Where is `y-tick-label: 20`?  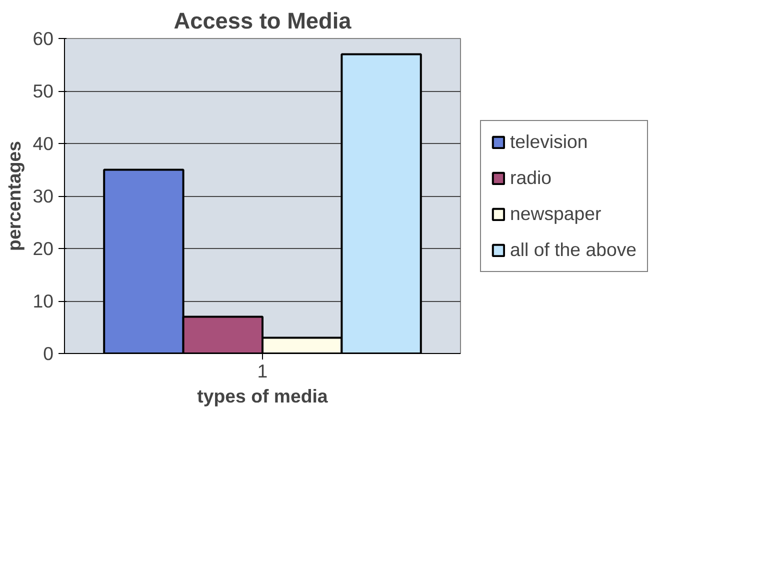 y-tick-label: 20 is located at coordinates (43, 248).